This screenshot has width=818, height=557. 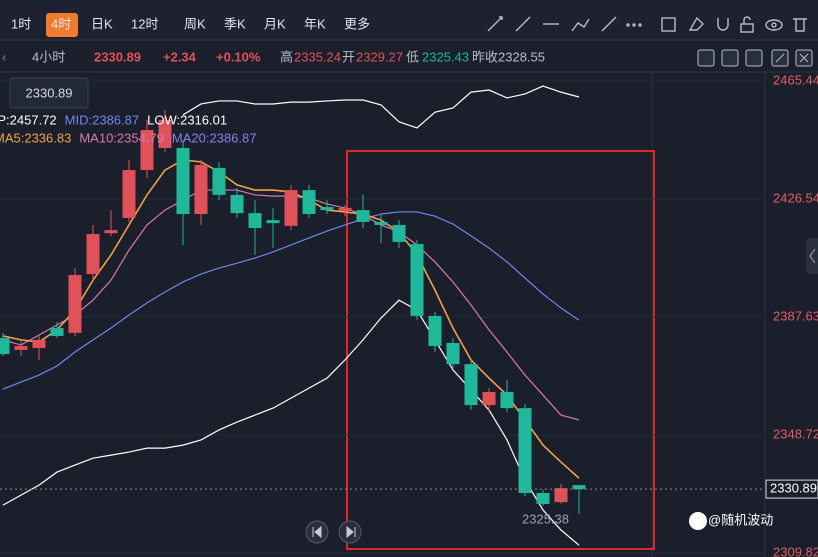 What do you see at coordinates (180, 56) in the screenshot?
I see `quote-change: +2.34` at bounding box center [180, 56].